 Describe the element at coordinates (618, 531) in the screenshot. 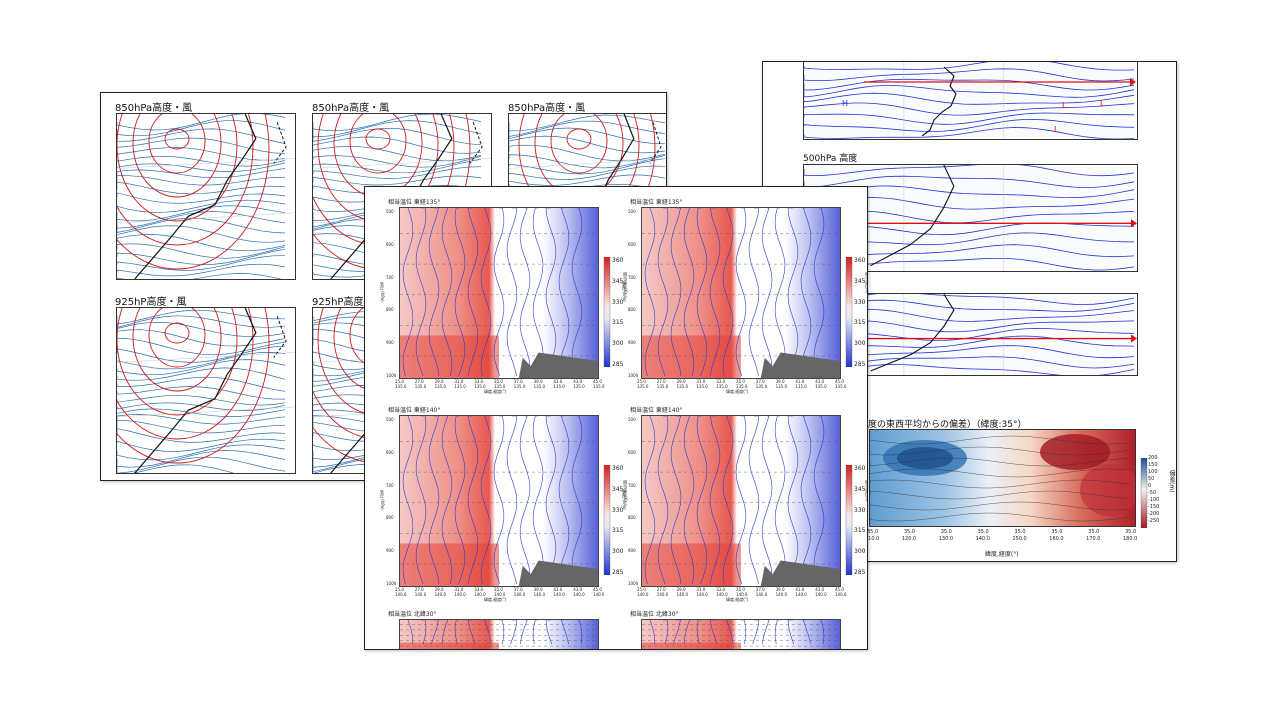

I see `xsec-colorbar-tick: 315` at that location.